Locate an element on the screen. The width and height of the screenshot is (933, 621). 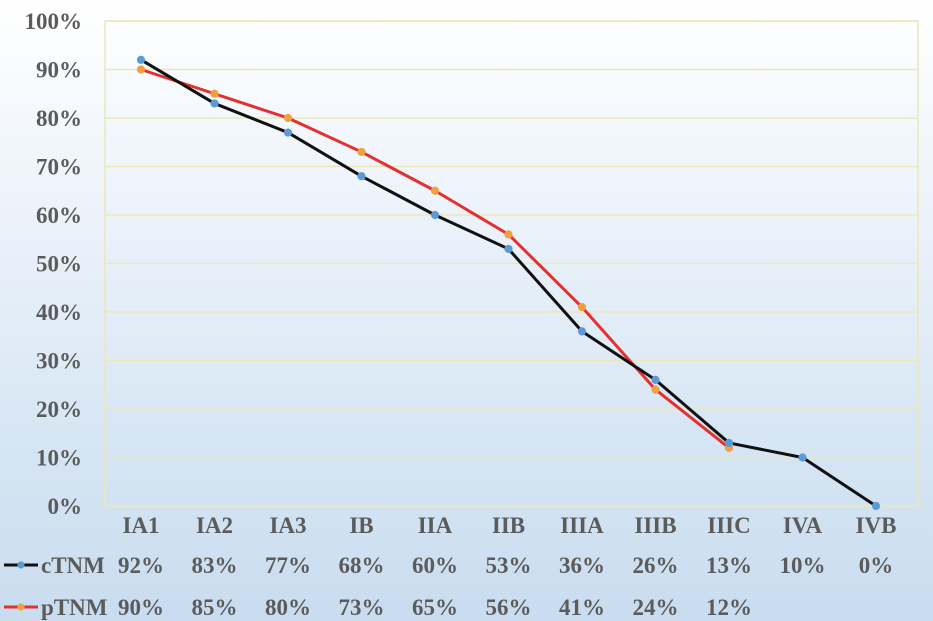
y-tick-label: 80% is located at coordinates (59, 118).